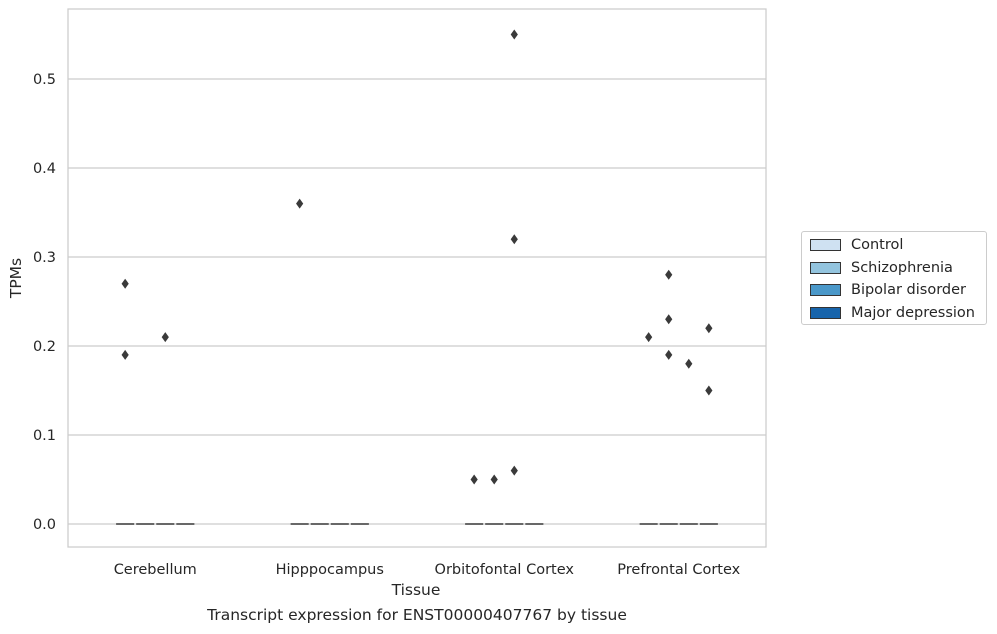 The height and width of the screenshot is (634, 997). I want to click on legend-item-schizophrenia: Schizophrenia, so click(881, 268).